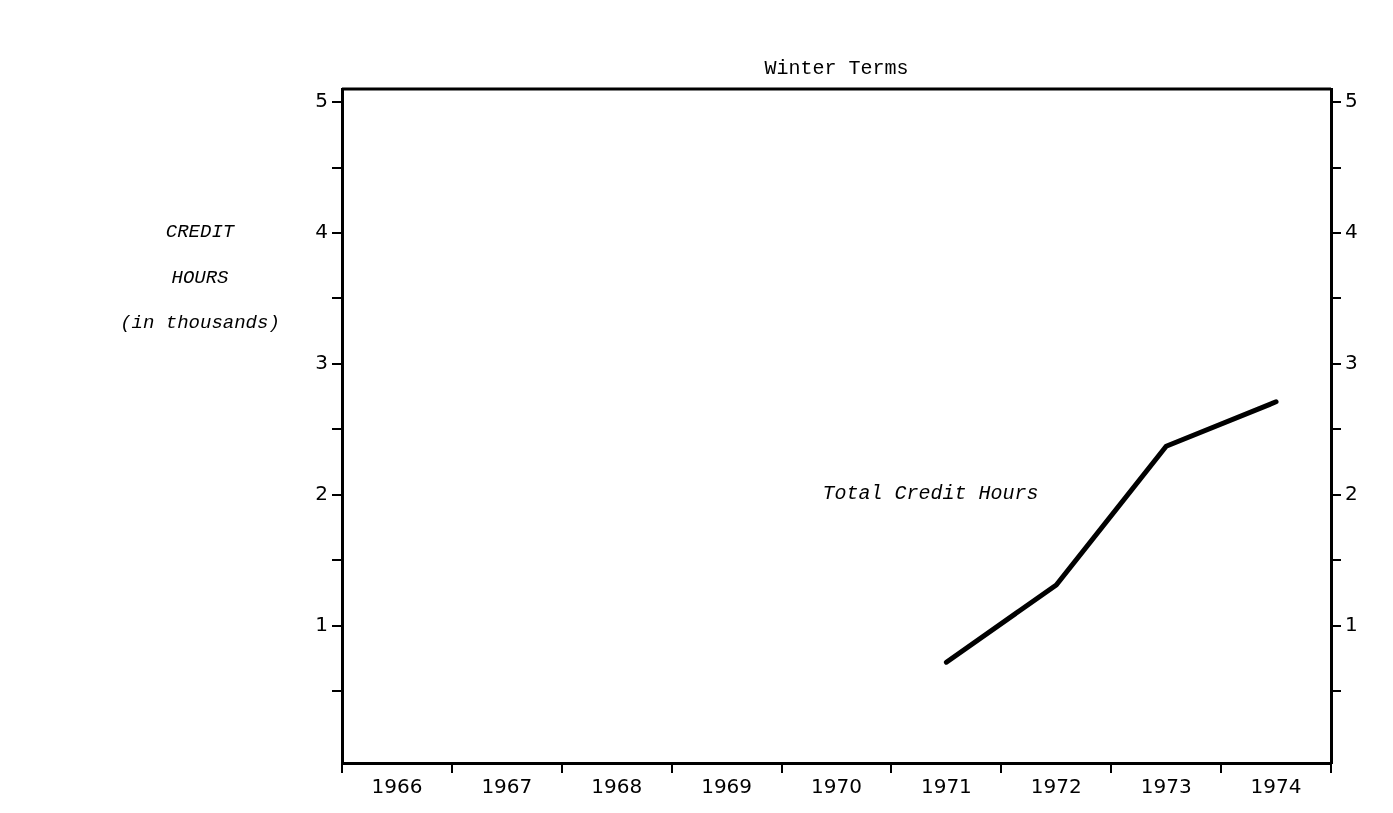  Describe the element at coordinates (321, 100) in the screenshot. I see `y-tick-label: 5` at that location.